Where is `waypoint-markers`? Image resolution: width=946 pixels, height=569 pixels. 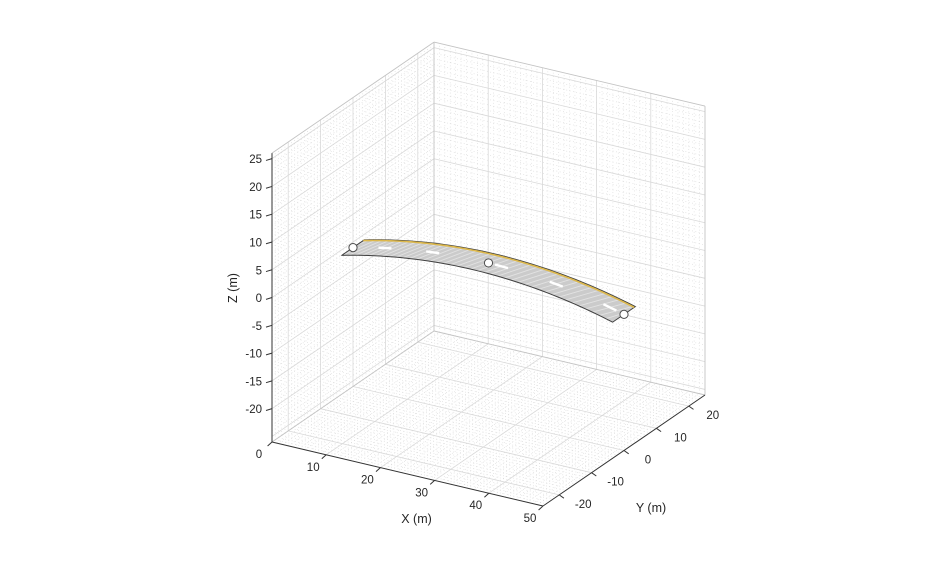
waypoint-markers is located at coordinates (488, 281).